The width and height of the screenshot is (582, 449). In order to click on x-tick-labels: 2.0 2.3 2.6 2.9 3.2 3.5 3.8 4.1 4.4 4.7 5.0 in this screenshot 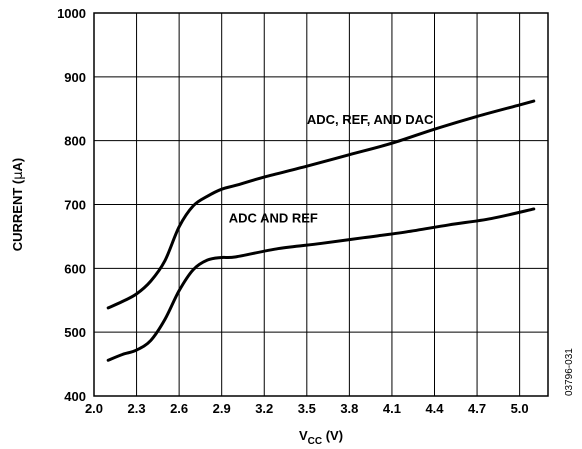, I will do `click(307, 408)`.